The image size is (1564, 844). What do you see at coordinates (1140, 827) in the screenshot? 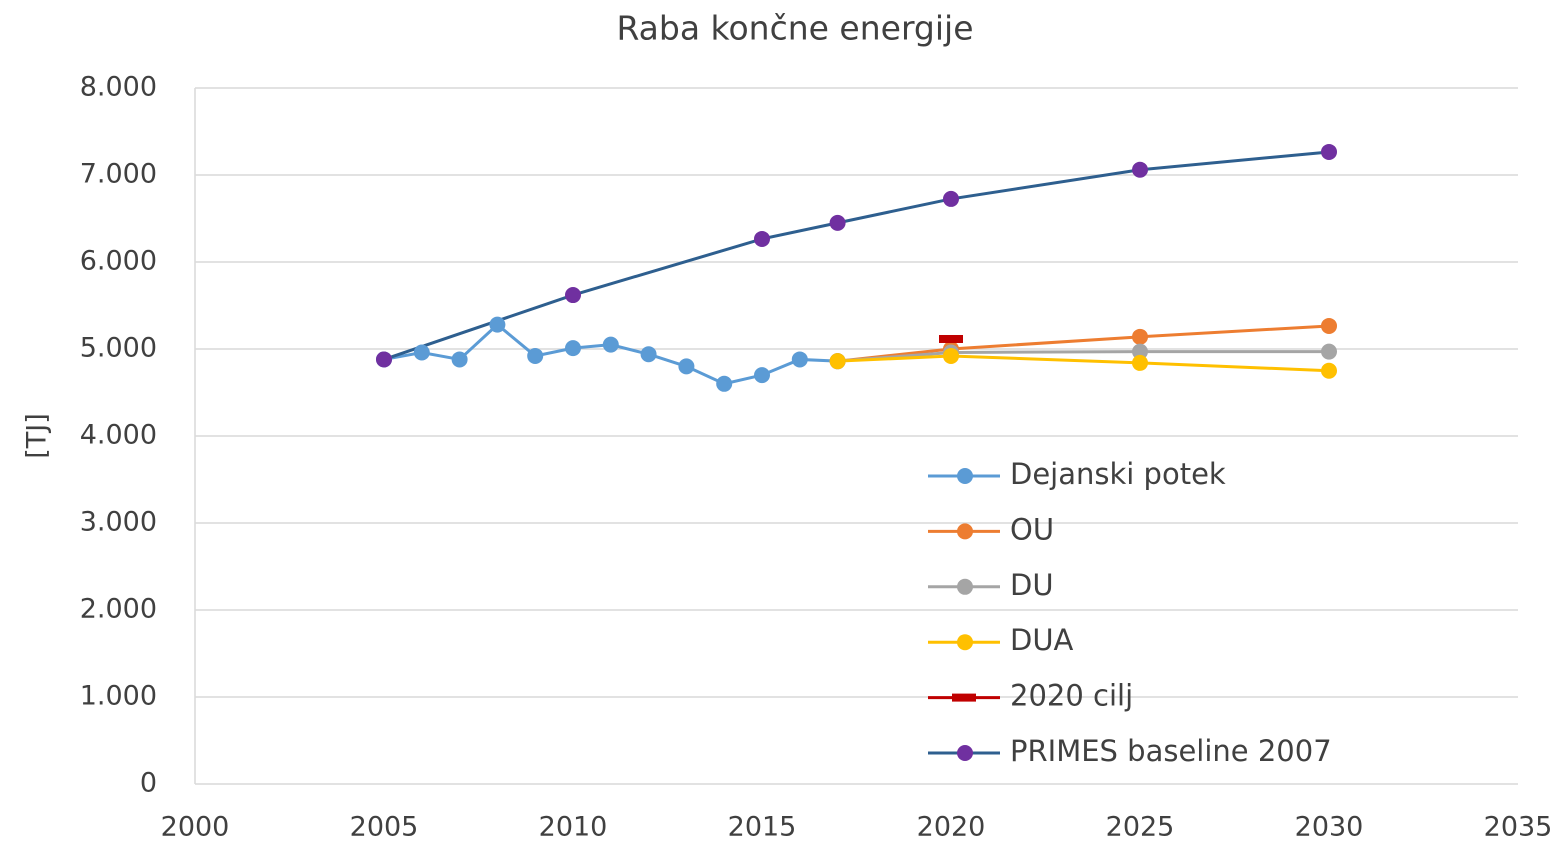
I see `x-tick-label: 2025` at bounding box center [1140, 827].